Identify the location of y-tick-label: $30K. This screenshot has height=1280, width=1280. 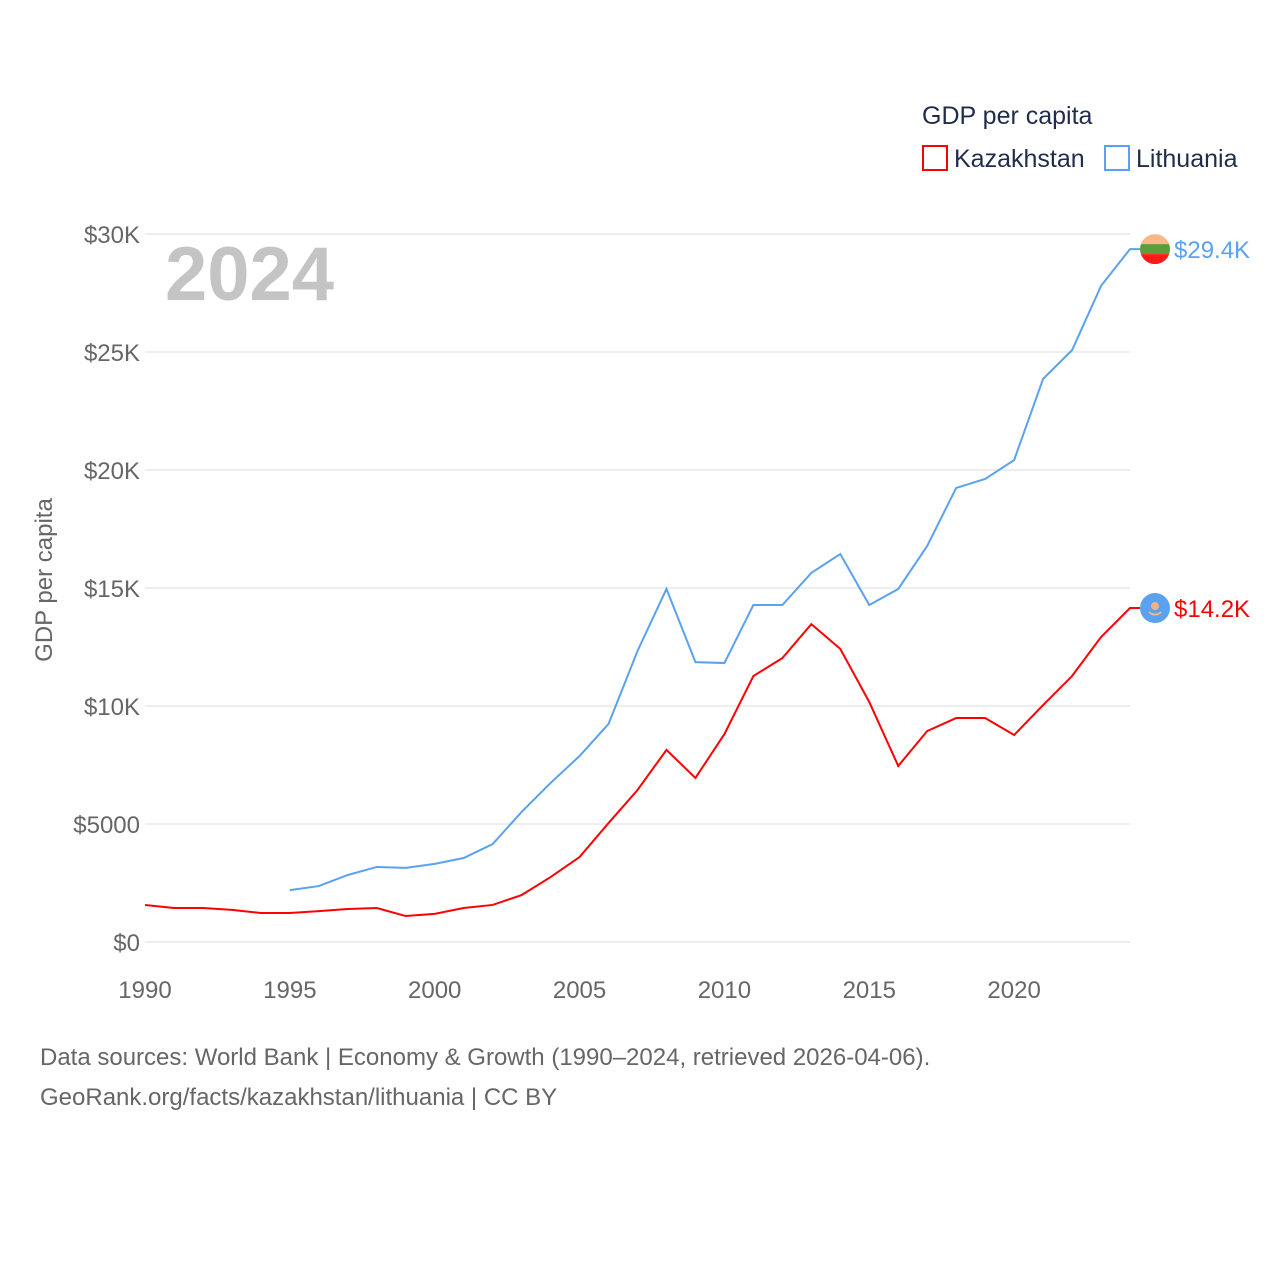
(112, 235).